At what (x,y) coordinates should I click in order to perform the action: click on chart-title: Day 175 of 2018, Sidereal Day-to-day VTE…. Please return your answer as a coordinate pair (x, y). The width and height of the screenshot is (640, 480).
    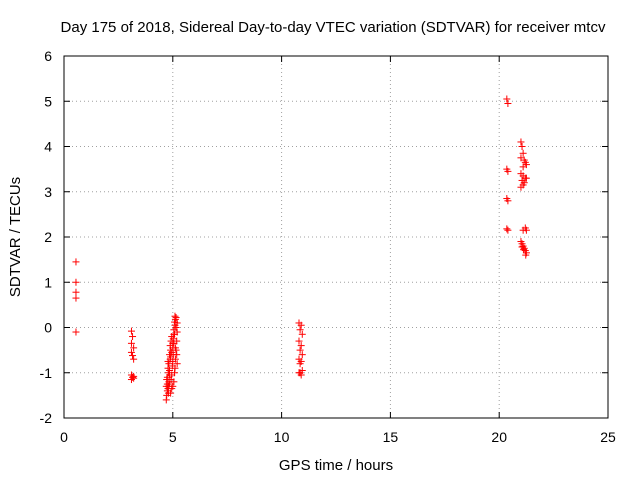
    Looking at the image, I should click on (333, 27).